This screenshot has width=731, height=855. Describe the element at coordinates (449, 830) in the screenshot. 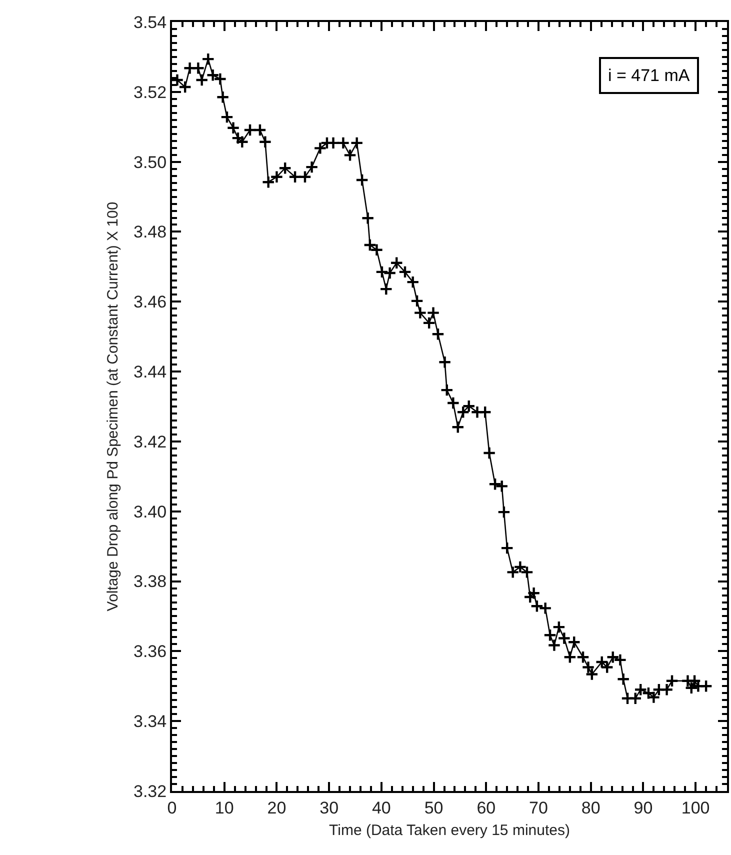

I see `x-axis-title: Time (Data Taken every 15 minutes)` at that location.